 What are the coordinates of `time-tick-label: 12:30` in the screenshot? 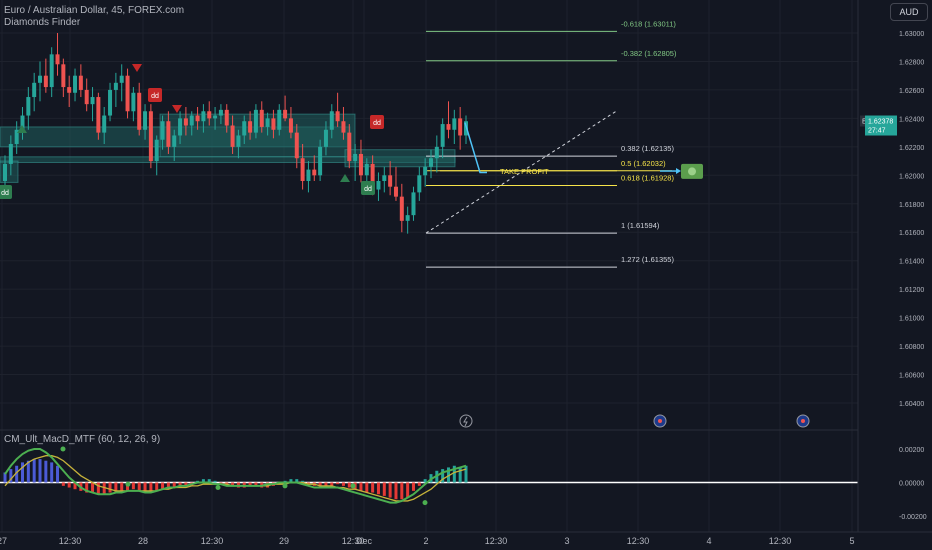 It's located at (638, 541).